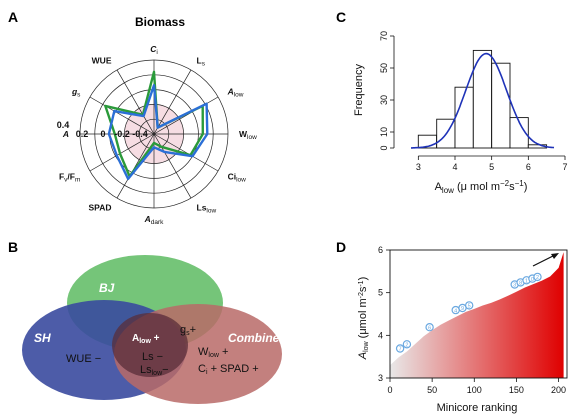 This screenshot has height=416, width=579. What do you see at coordinates (140, 134) in the screenshot?
I see `radar-tick-label: -0.4` at bounding box center [140, 134].